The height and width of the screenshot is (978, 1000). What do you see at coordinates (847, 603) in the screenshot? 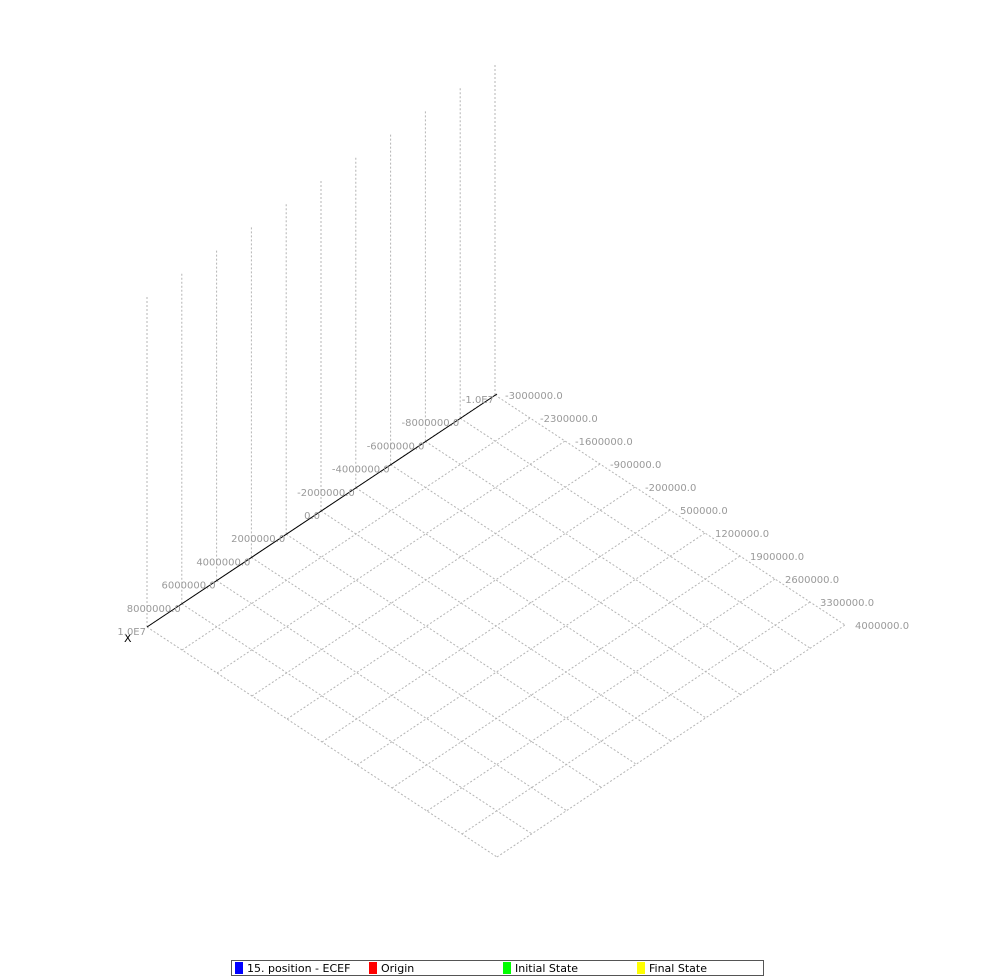
I see `y-tick-label-9: 3300000.0` at bounding box center [847, 603].